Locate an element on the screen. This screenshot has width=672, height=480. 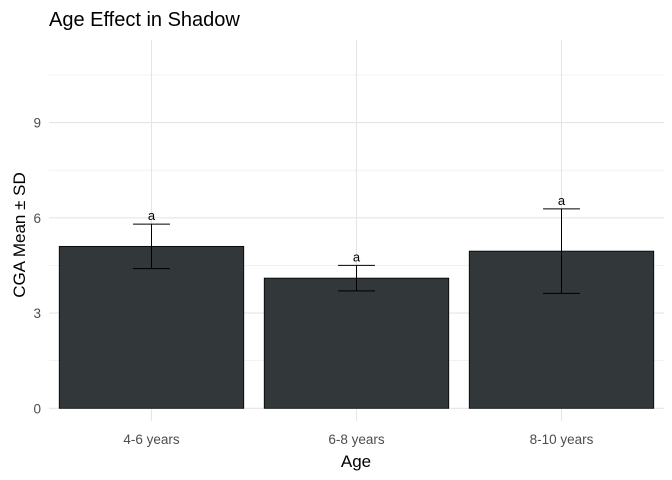
x-tick-labels: 4-6 years 6-8 years 8-10 years is located at coordinates (358, 439).